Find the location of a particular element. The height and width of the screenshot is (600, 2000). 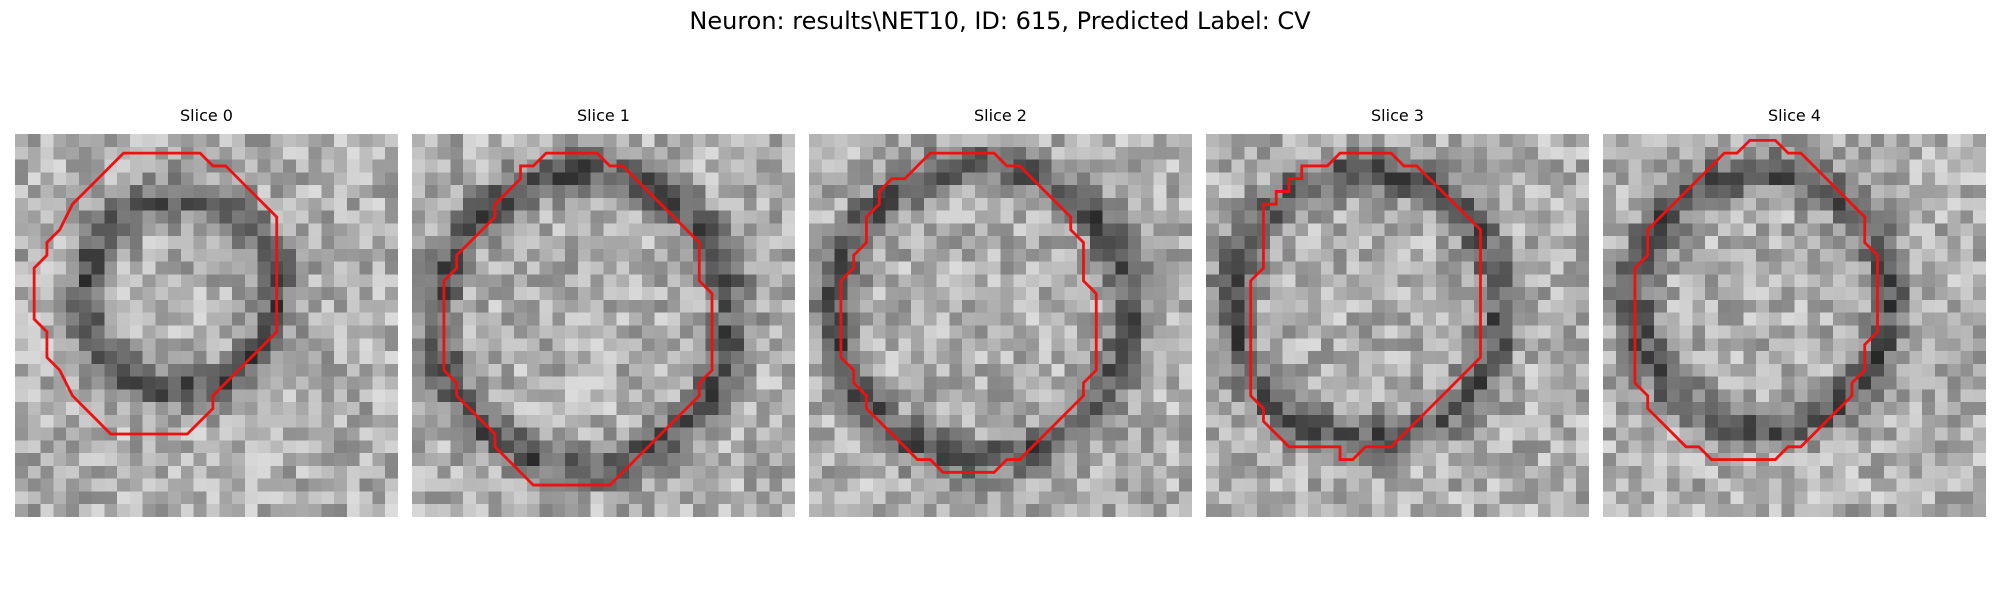

slice-panel-3: Slice 3 is located at coordinates (1397, 311).